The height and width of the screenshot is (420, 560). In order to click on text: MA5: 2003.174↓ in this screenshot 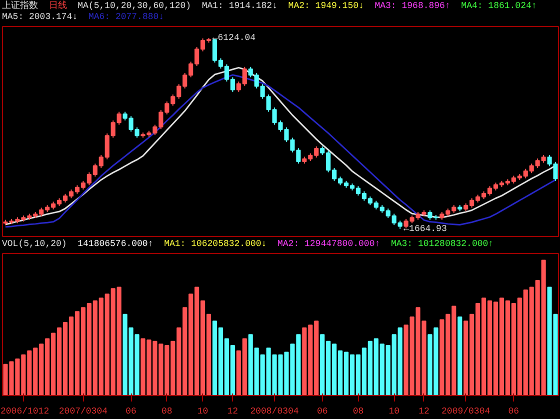, I will do `click(40, 17)`.